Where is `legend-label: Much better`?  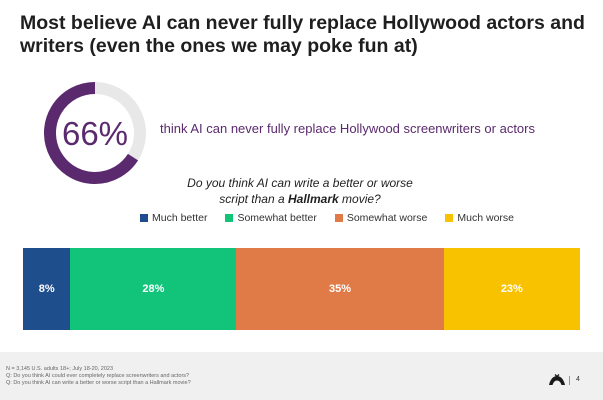
legend-label: Much better is located at coordinates (180, 218).